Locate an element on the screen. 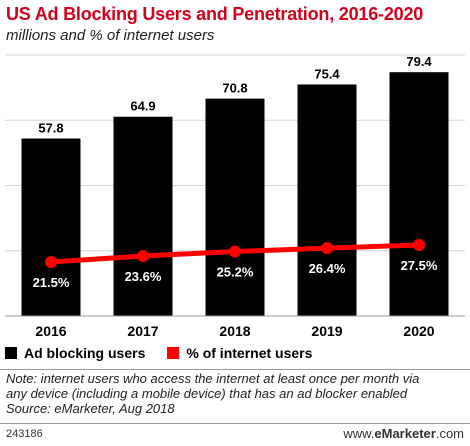 This screenshot has height=446, width=470. brand-name: eMarketer is located at coordinates (405, 433).